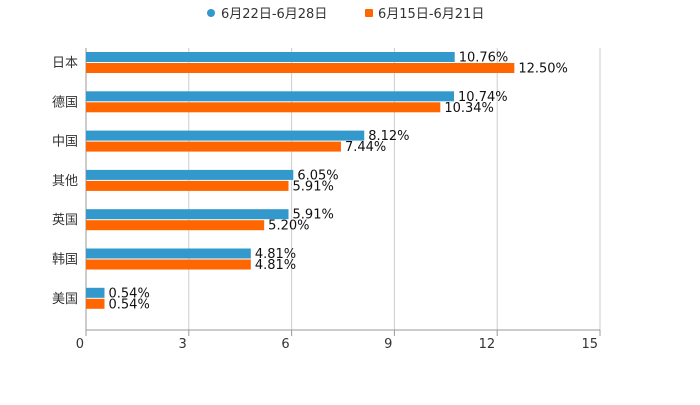 The image size is (700, 405). What do you see at coordinates (274, 14) in the screenshot?
I see `legend-label-series-1: 6月22日-6月28日` at bounding box center [274, 14].